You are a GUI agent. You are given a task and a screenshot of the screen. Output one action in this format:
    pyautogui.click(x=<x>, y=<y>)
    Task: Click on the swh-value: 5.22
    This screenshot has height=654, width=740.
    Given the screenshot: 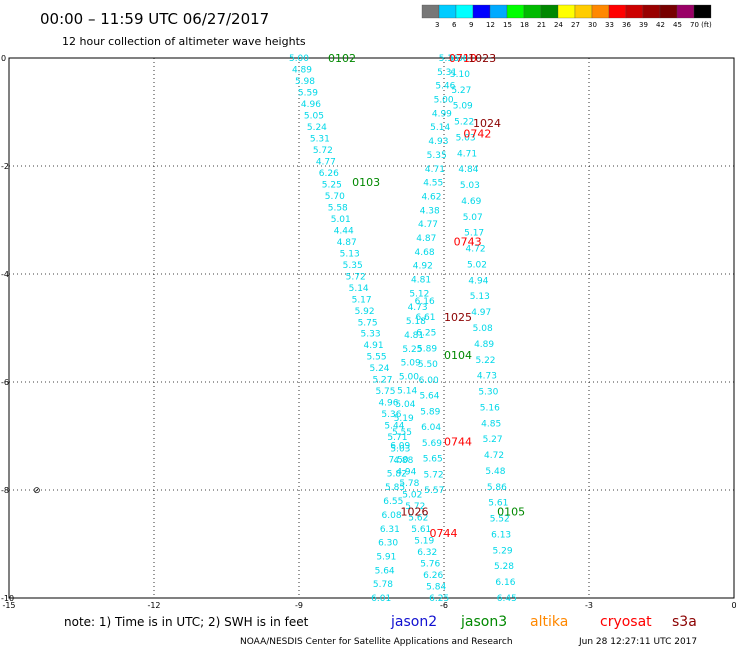 What is the action you would take?
    pyautogui.click(x=464, y=123)
    